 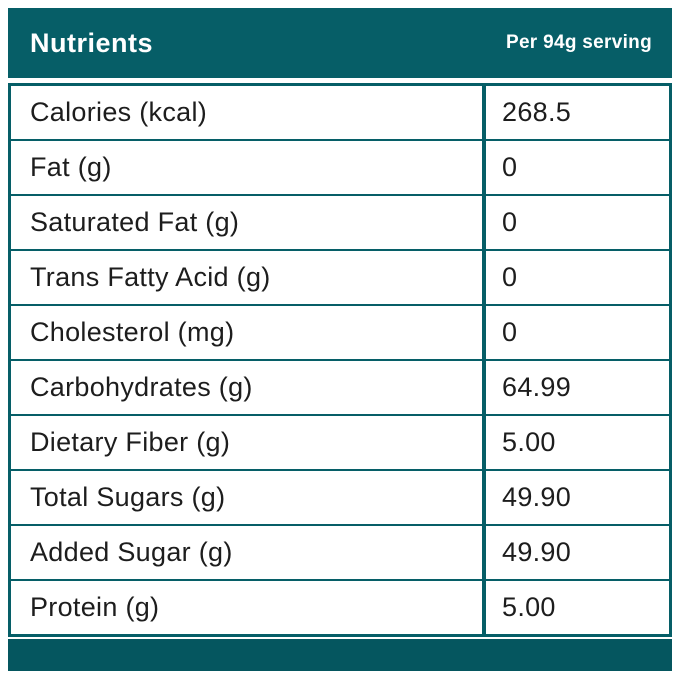 What do you see at coordinates (340, 43) in the screenshot?
I see `table-header-bar: Nutrients Per 94g serving` at bounding box center [340, 43].